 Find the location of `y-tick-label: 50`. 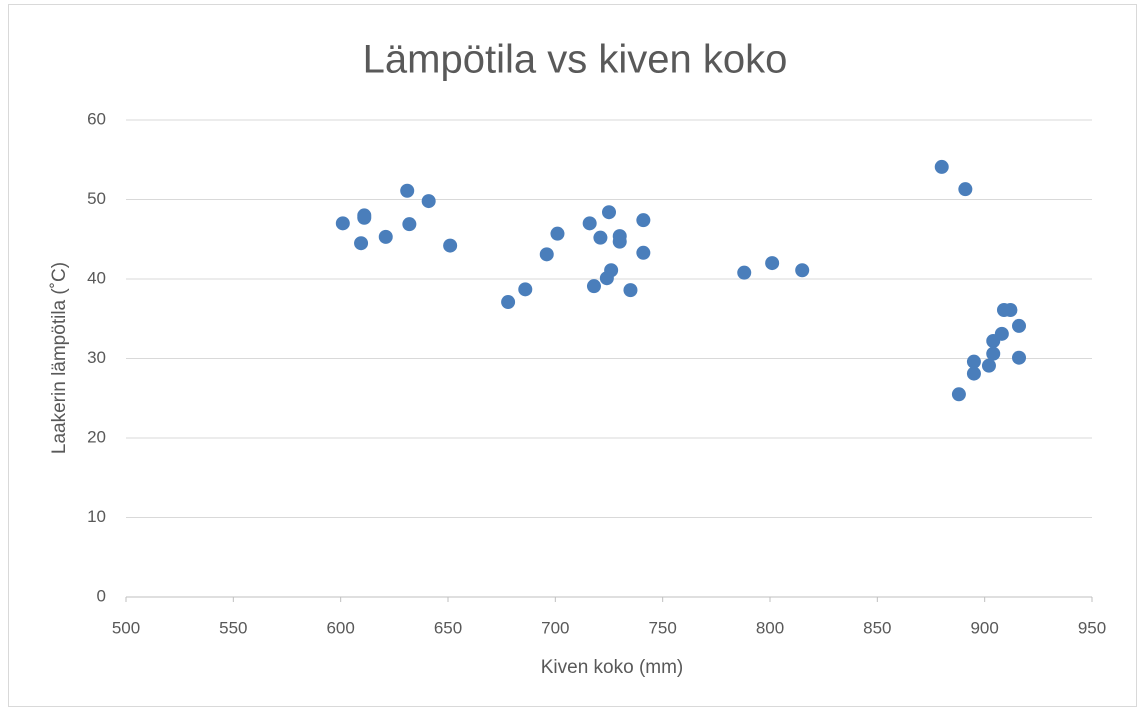

y-tick-label: 50 is located at coordinates (96, 198).